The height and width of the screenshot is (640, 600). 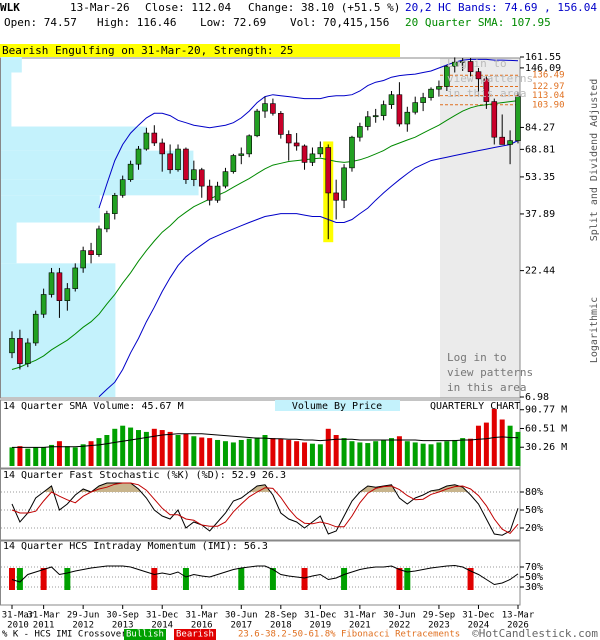 What do you see at coordinates (233, 22) in the screenshot?
I see `low: Low: 72.69` at bounding box center [233, 22].